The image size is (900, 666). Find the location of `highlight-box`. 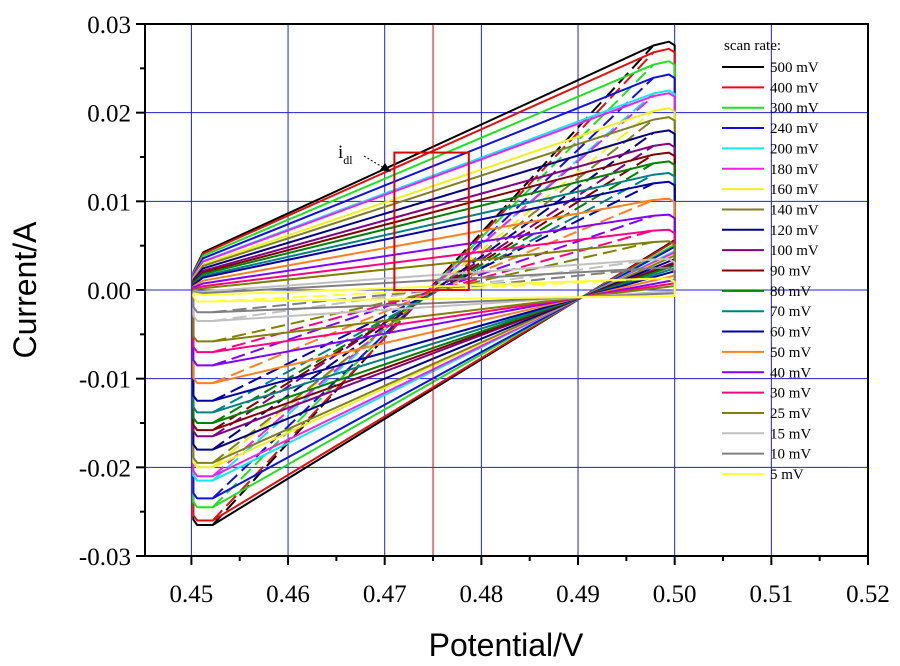

highlight-box is located at coordinates (431, 221).